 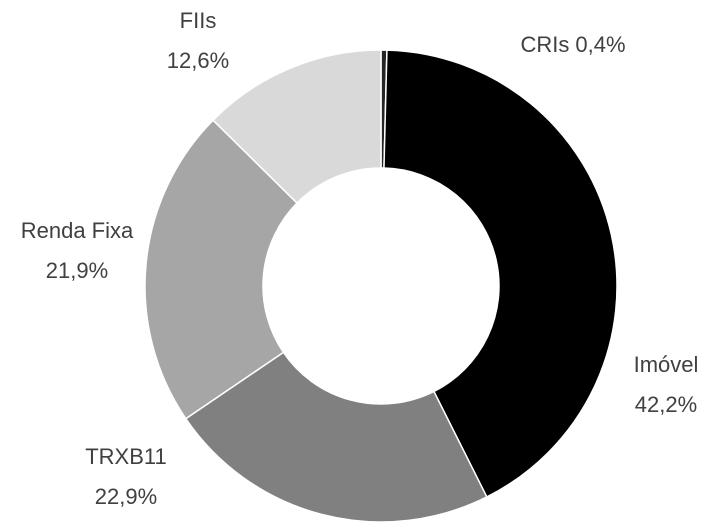 What do you see at coordinates (600, 44) in the screenshot?
I see `value-label: 0,4%` at bounding box center [600, 44].